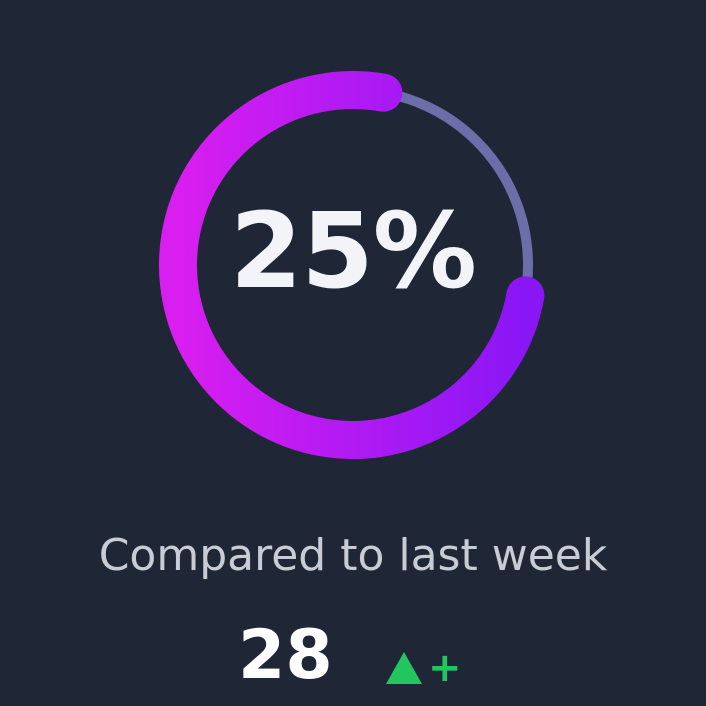  Describe the element at coordinates (353, 555) in the screenshot. I see `comparison-label: Compared to last week` at that location.